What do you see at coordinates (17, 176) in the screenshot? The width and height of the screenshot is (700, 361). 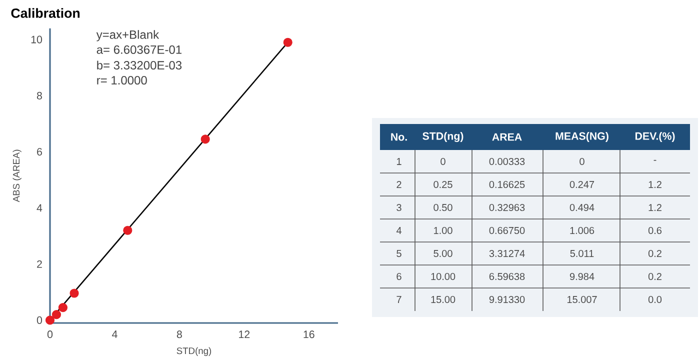 I see `y-axis-title: ABS (AREA)` at bounding box center [17, 176].